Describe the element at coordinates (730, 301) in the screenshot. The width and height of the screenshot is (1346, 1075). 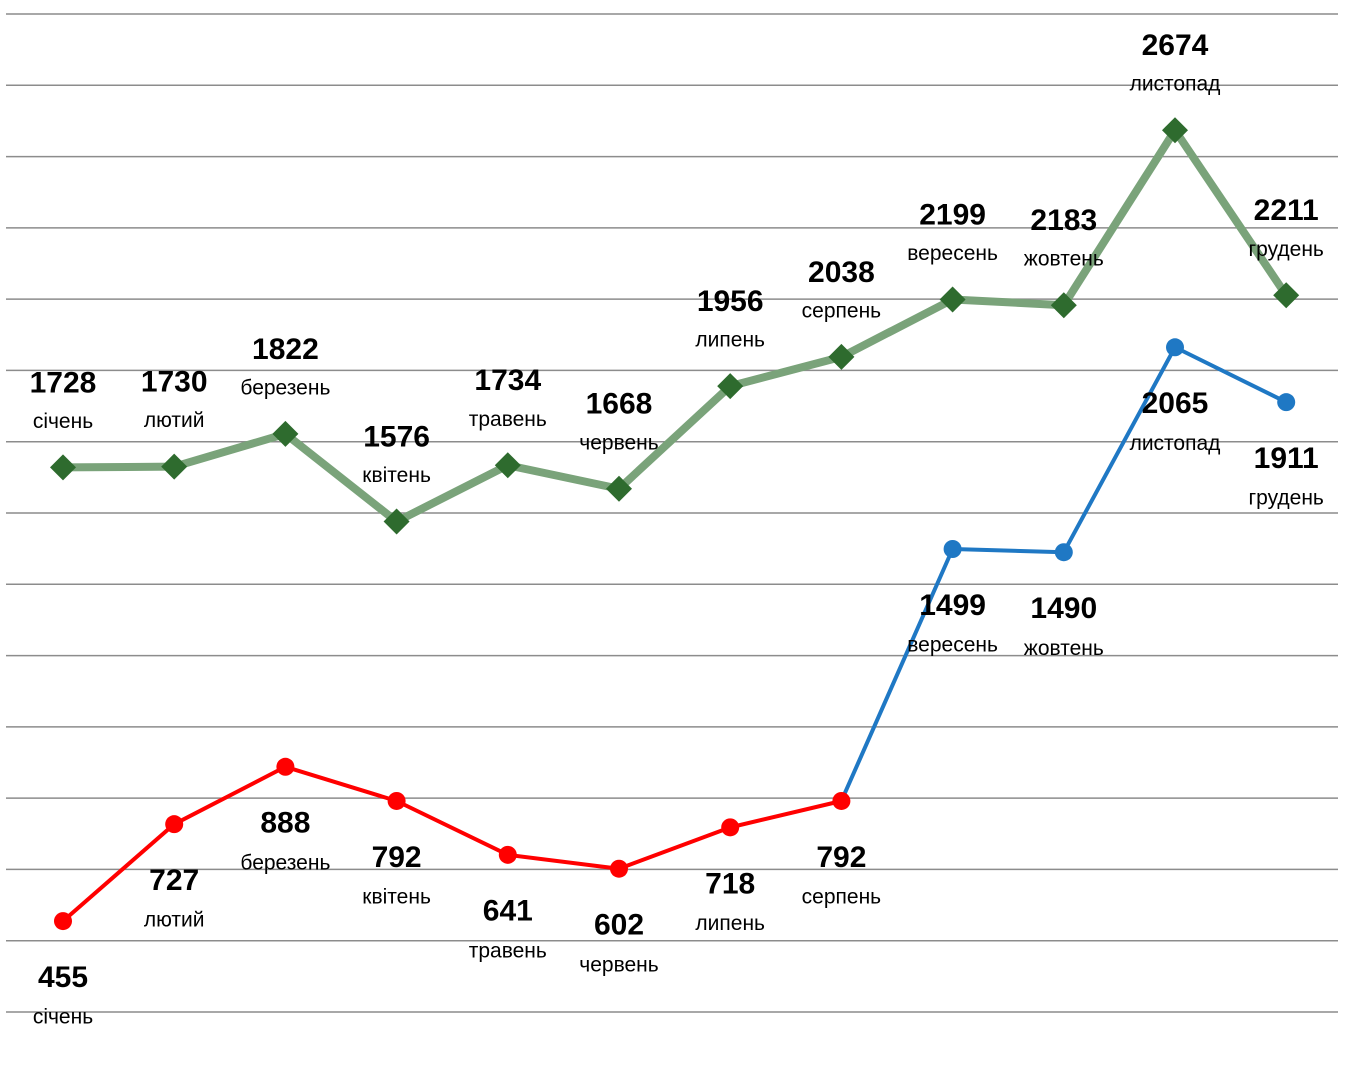
I see `value-label: 1956` at that location.